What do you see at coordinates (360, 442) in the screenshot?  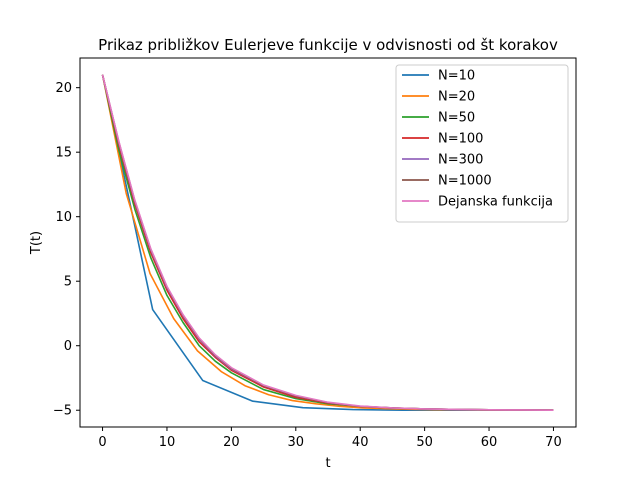 I see `x-tick-label: 40` at bounding box center [360, 442].